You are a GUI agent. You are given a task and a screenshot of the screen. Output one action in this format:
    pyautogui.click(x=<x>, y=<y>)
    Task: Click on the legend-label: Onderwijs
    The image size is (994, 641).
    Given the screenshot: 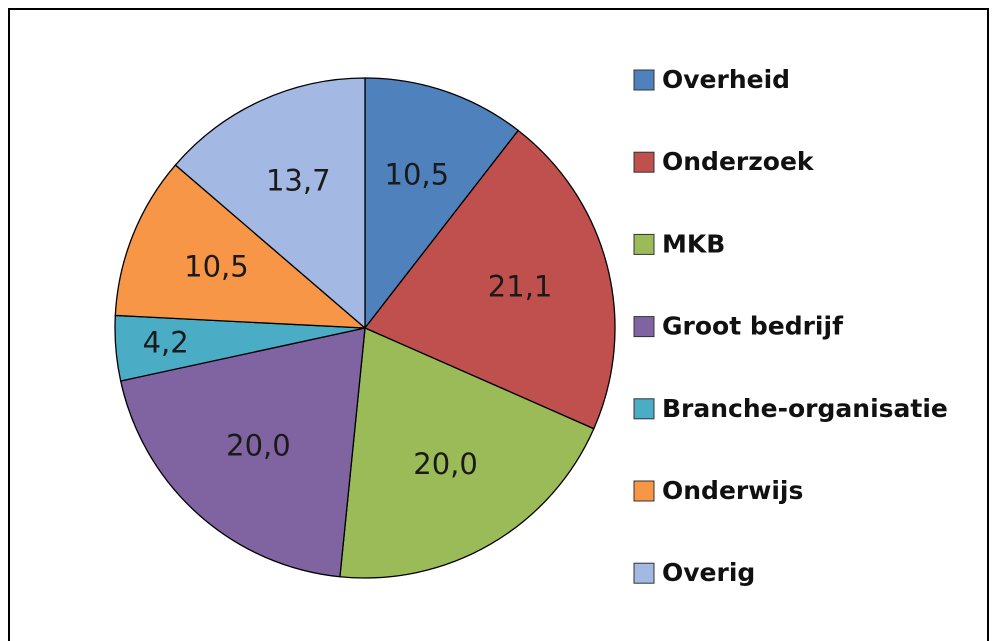 What is the action you would take?
    pyautogui.click(x=732, y=490)
    